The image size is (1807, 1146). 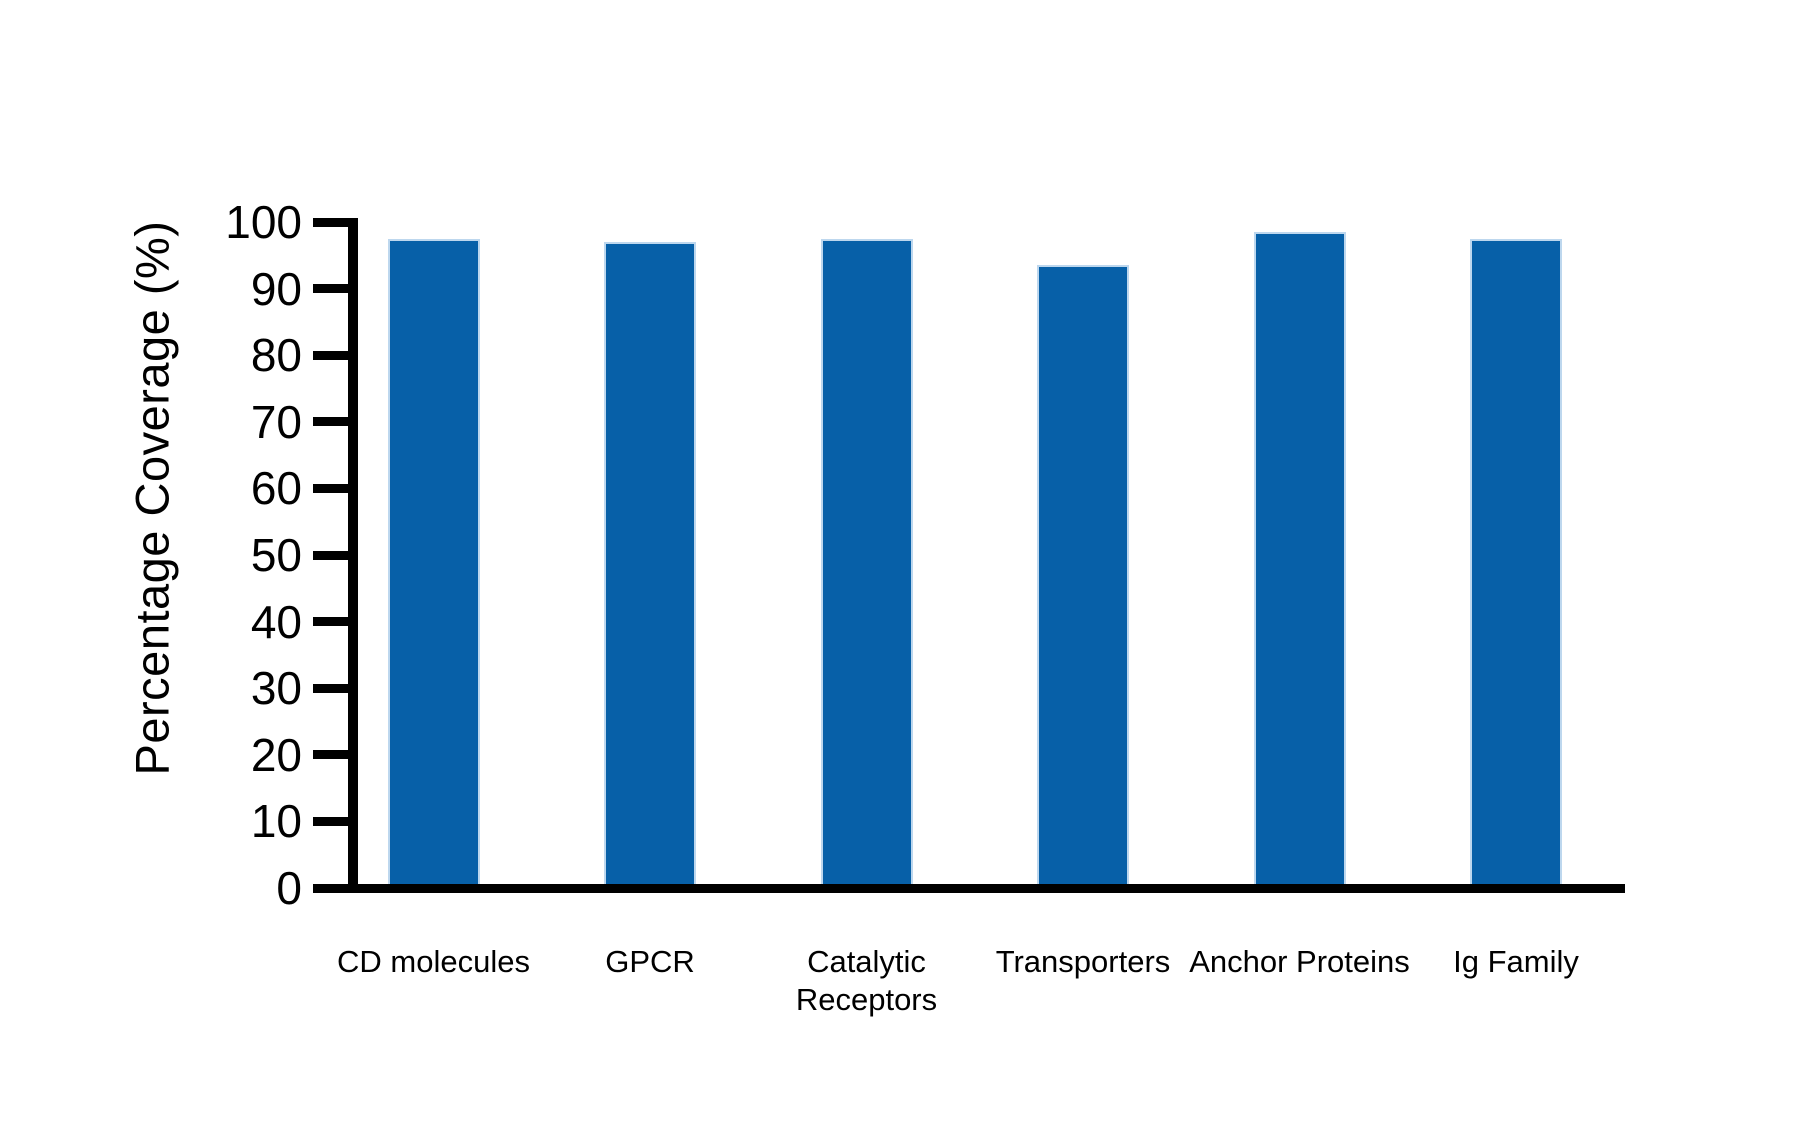 I want to click on y-tick-label-70: 70, so click(x=276, y=421).